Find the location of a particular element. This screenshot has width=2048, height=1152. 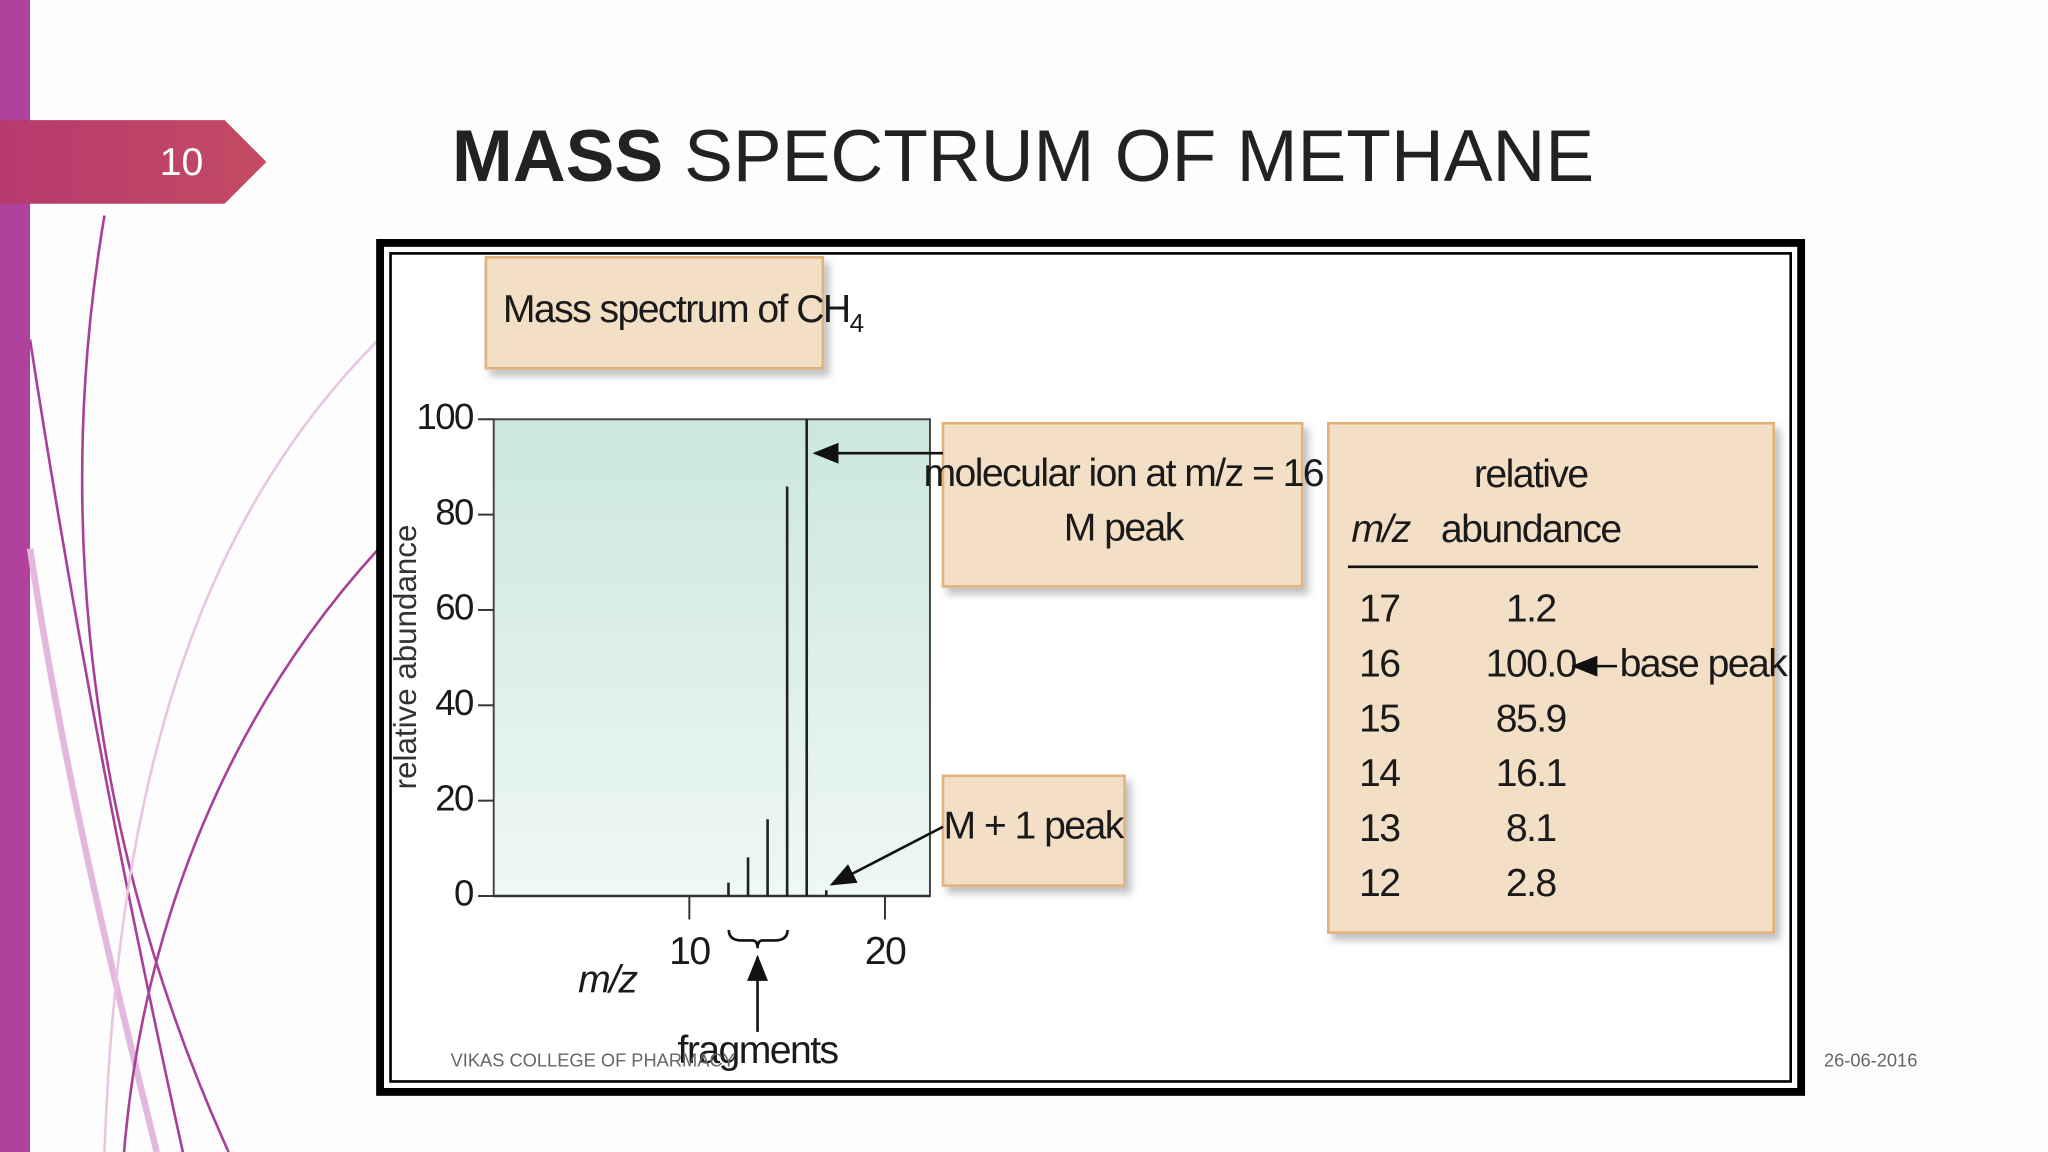

table-mz: 16 is located at coordinates (1379, 663).